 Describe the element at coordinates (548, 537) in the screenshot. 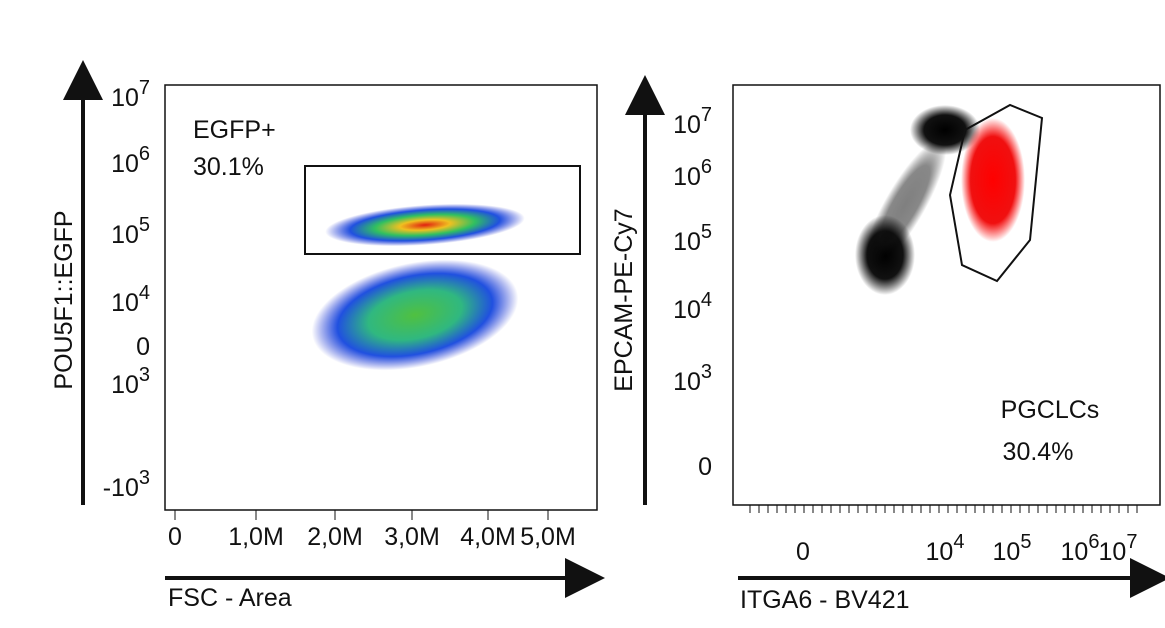

I see `x-tick-label: 5,0M` at that location.